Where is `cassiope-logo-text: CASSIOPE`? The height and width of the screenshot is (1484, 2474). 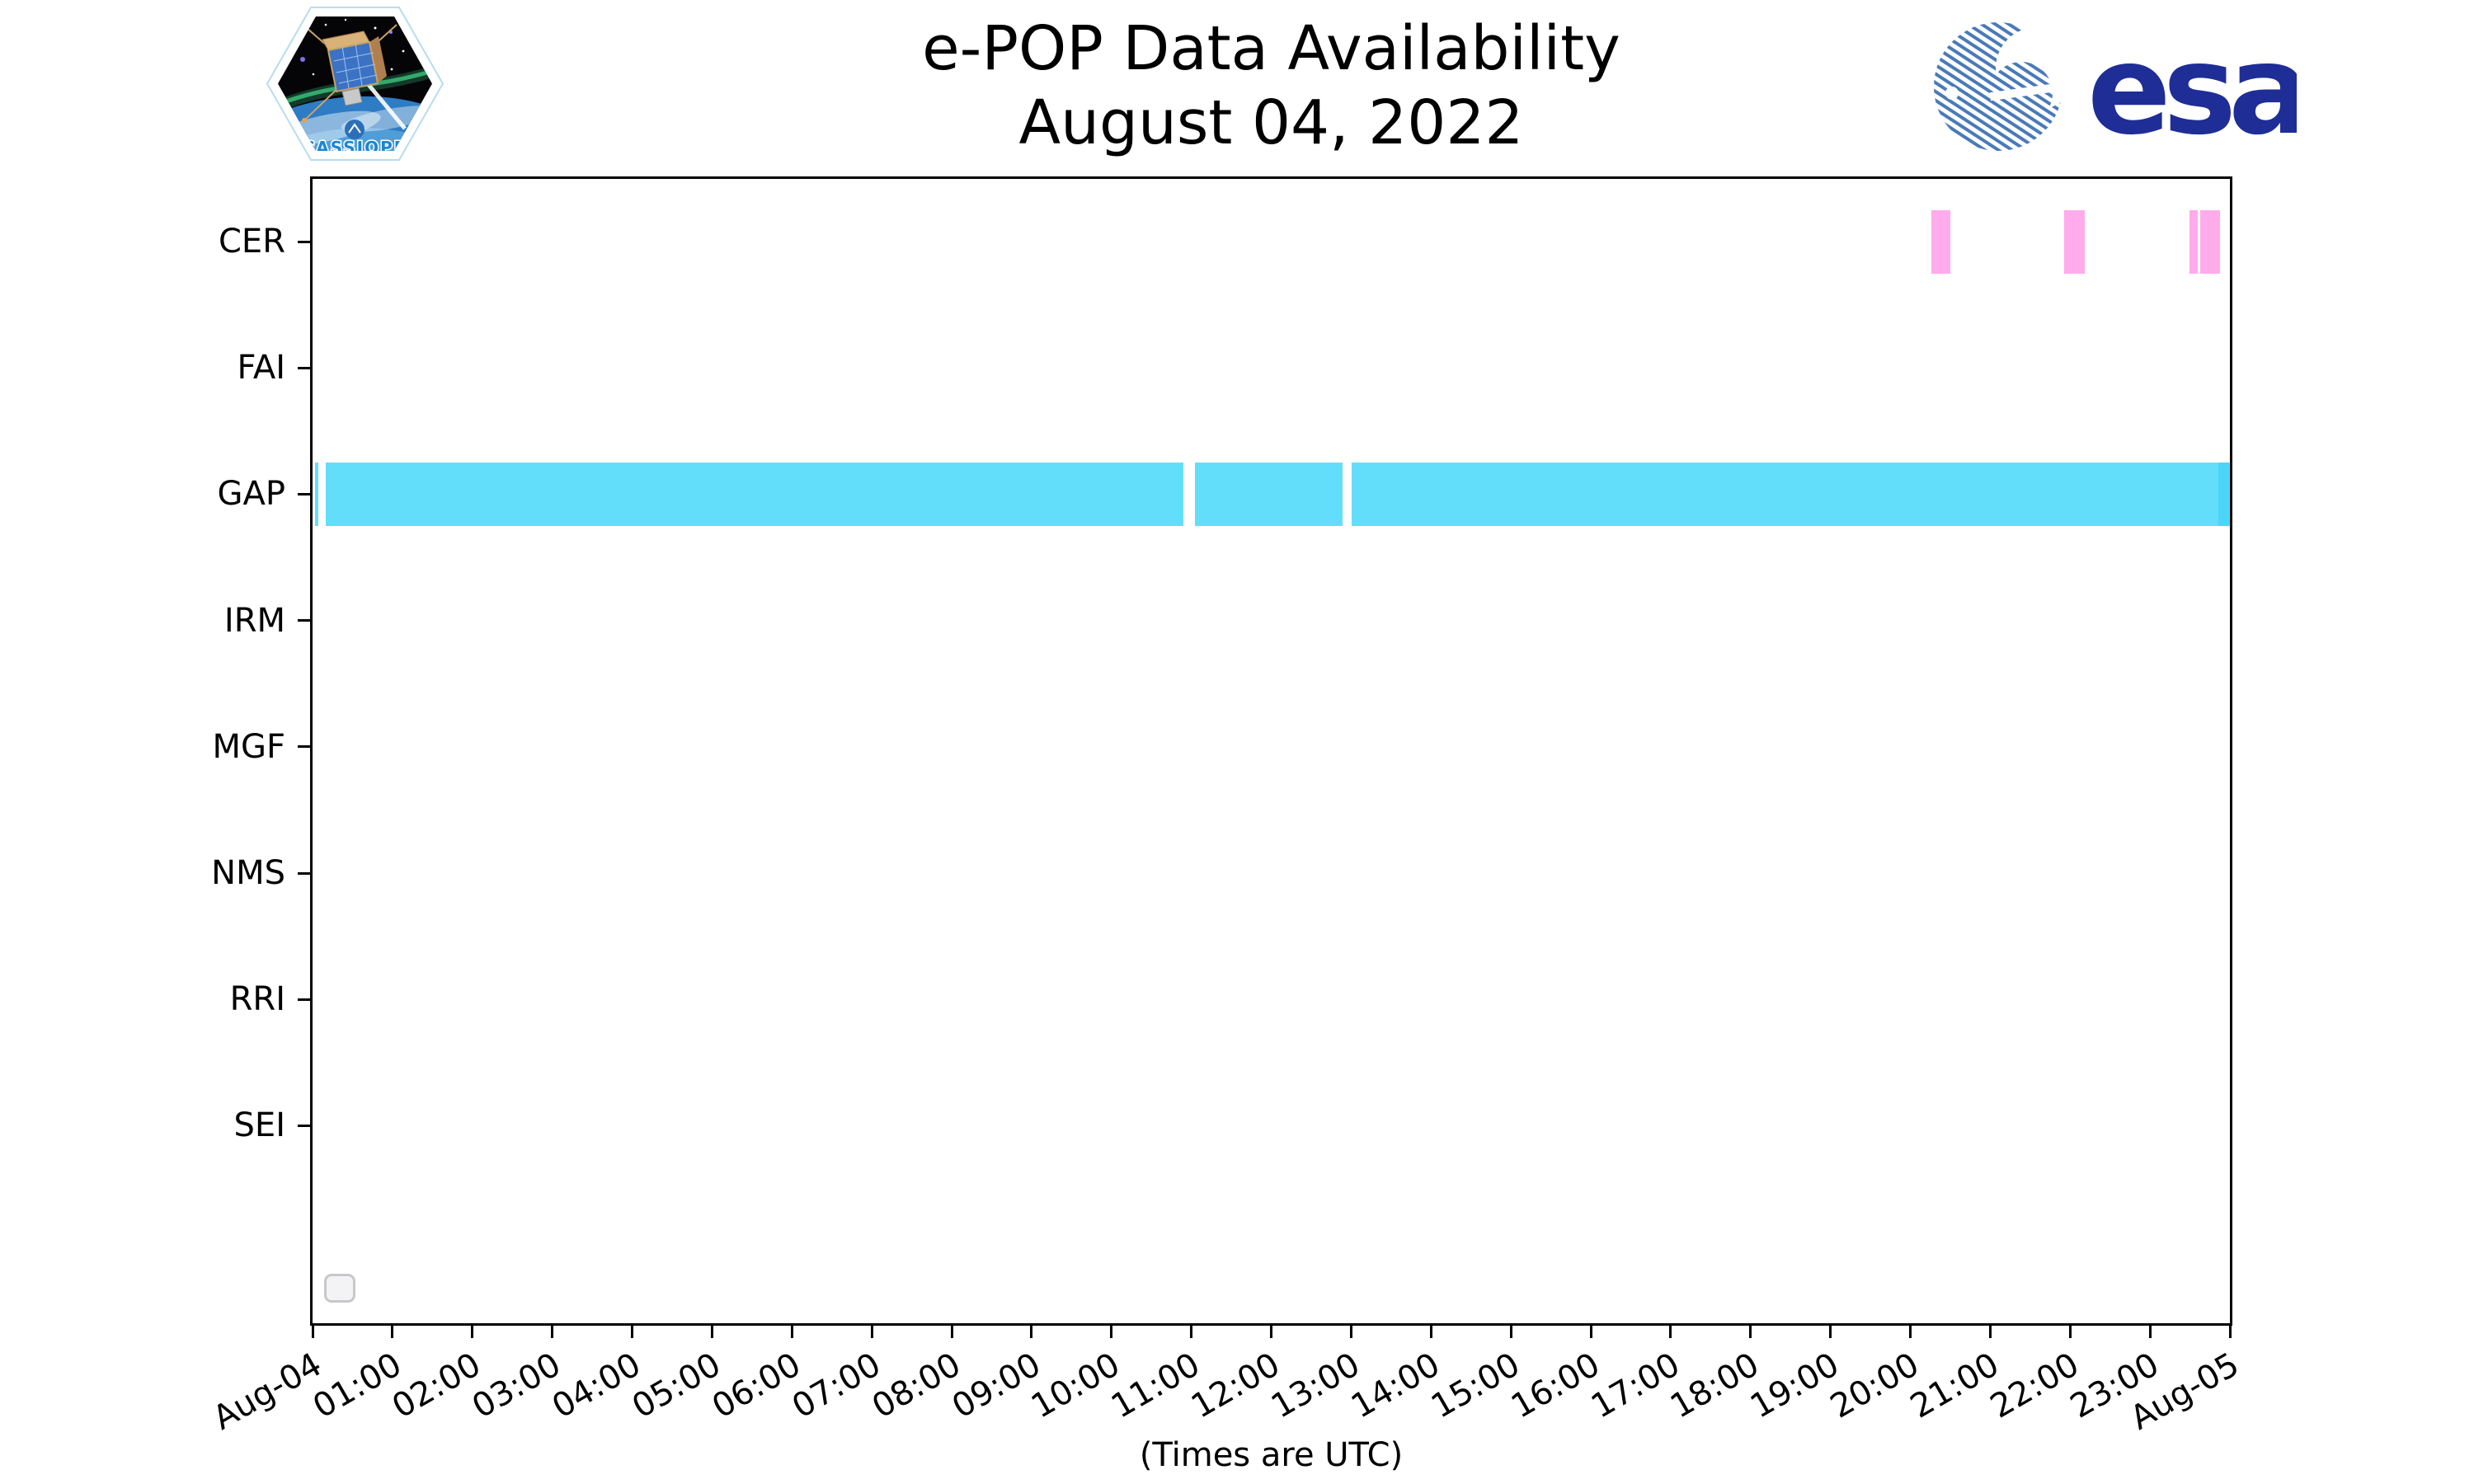 cassiope-logo-text: CASSIOPE is located at coordinates (355, 147).